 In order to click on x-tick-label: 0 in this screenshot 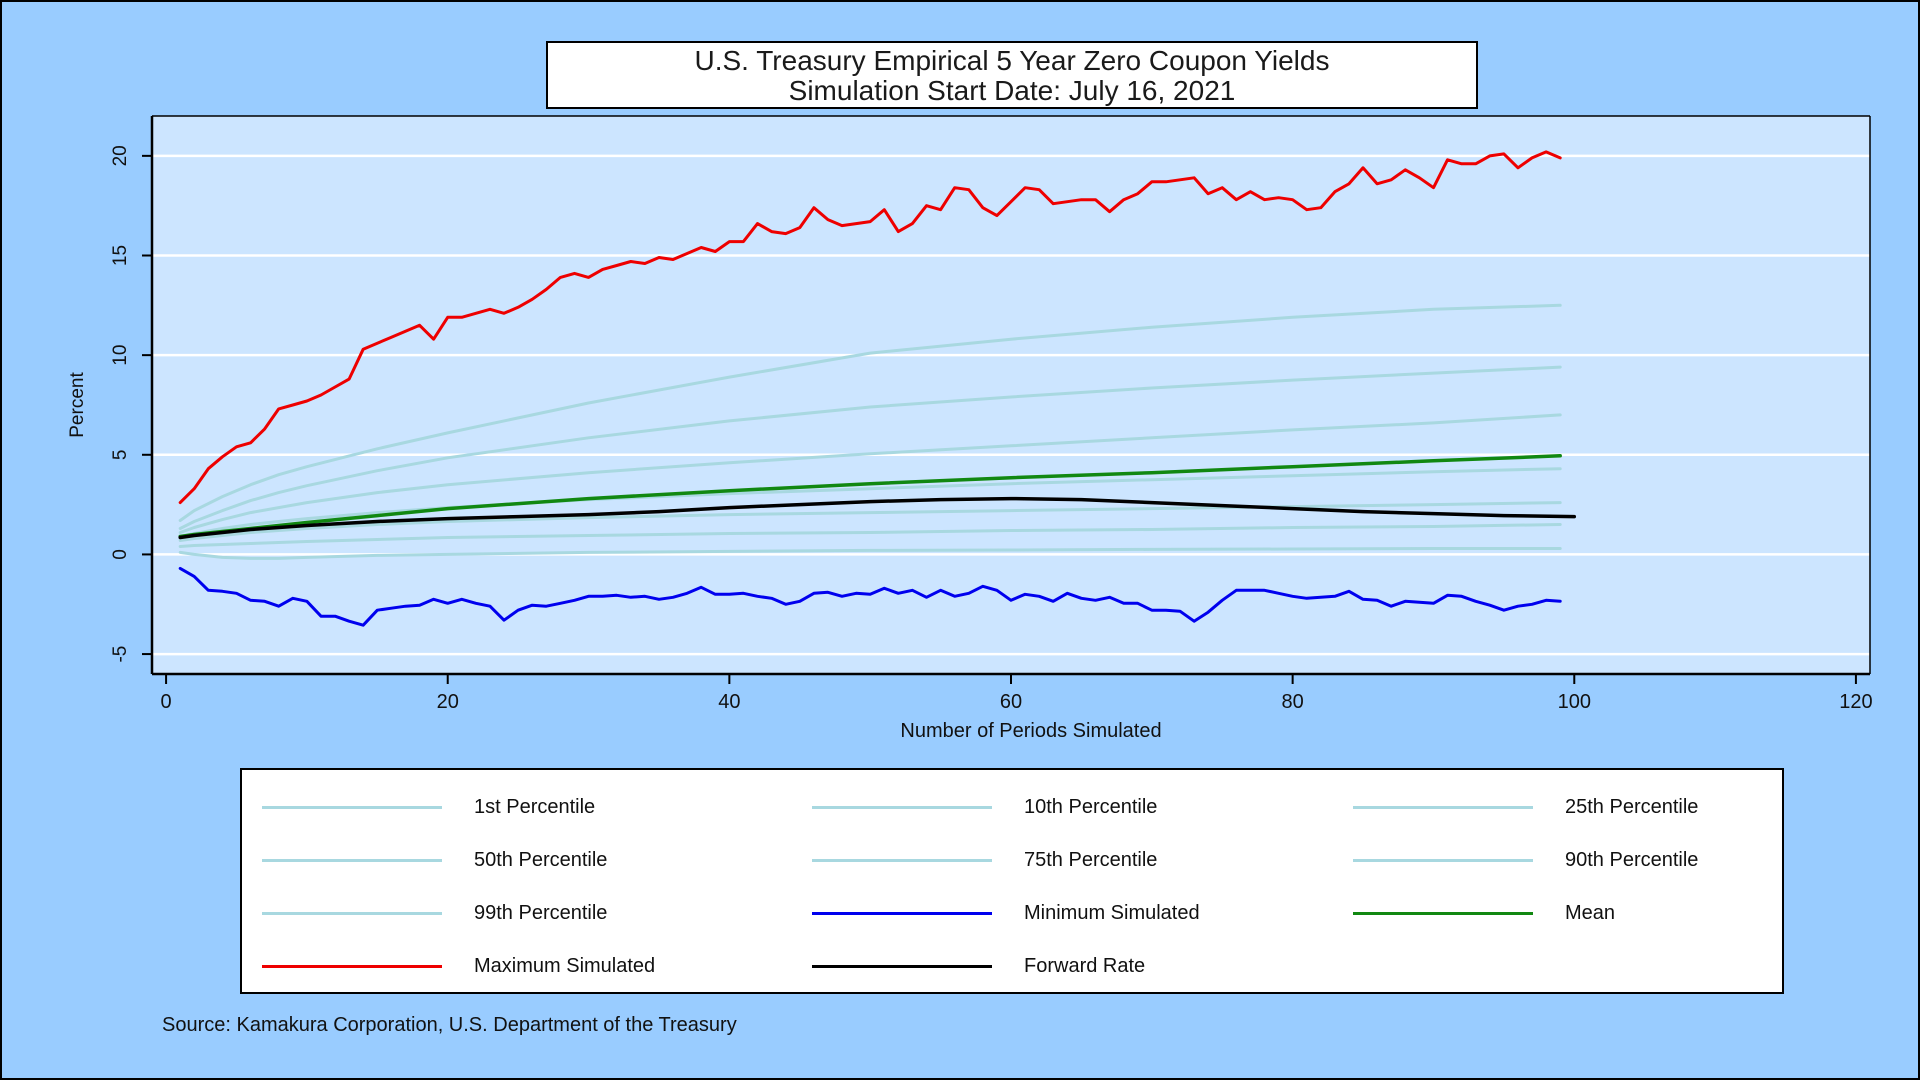, I will do `click(166, 702)`.